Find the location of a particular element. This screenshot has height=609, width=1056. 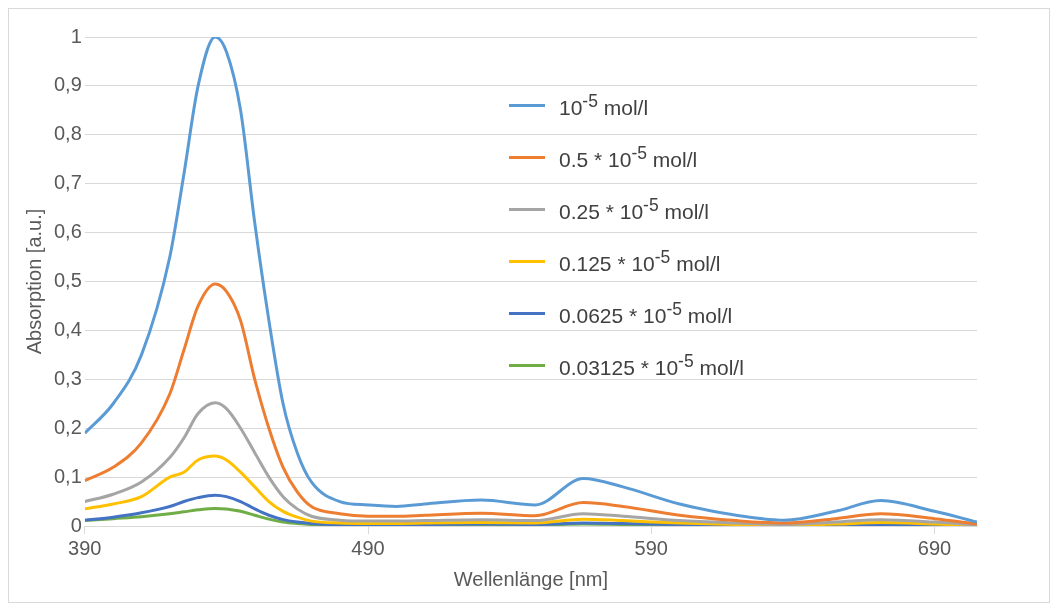

y-tick-label: 0,5 is located at coordinates (67, 280).